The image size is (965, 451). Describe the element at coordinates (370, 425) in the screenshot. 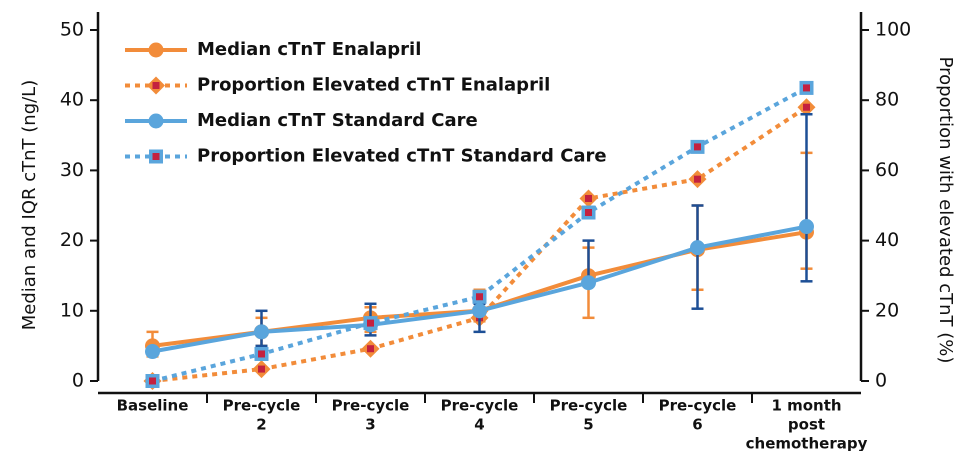

I see `x-tick-label: 3` at that location.